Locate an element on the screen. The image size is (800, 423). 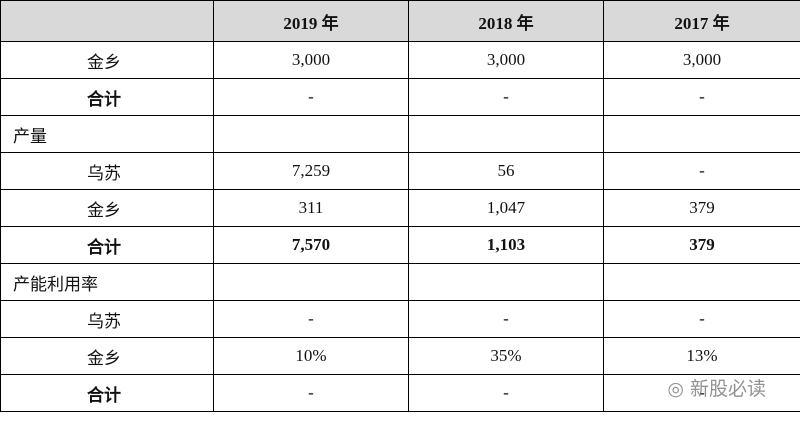
header-row: 2019 年 2018 年 2017 年 is located at coordinates (400, 21).